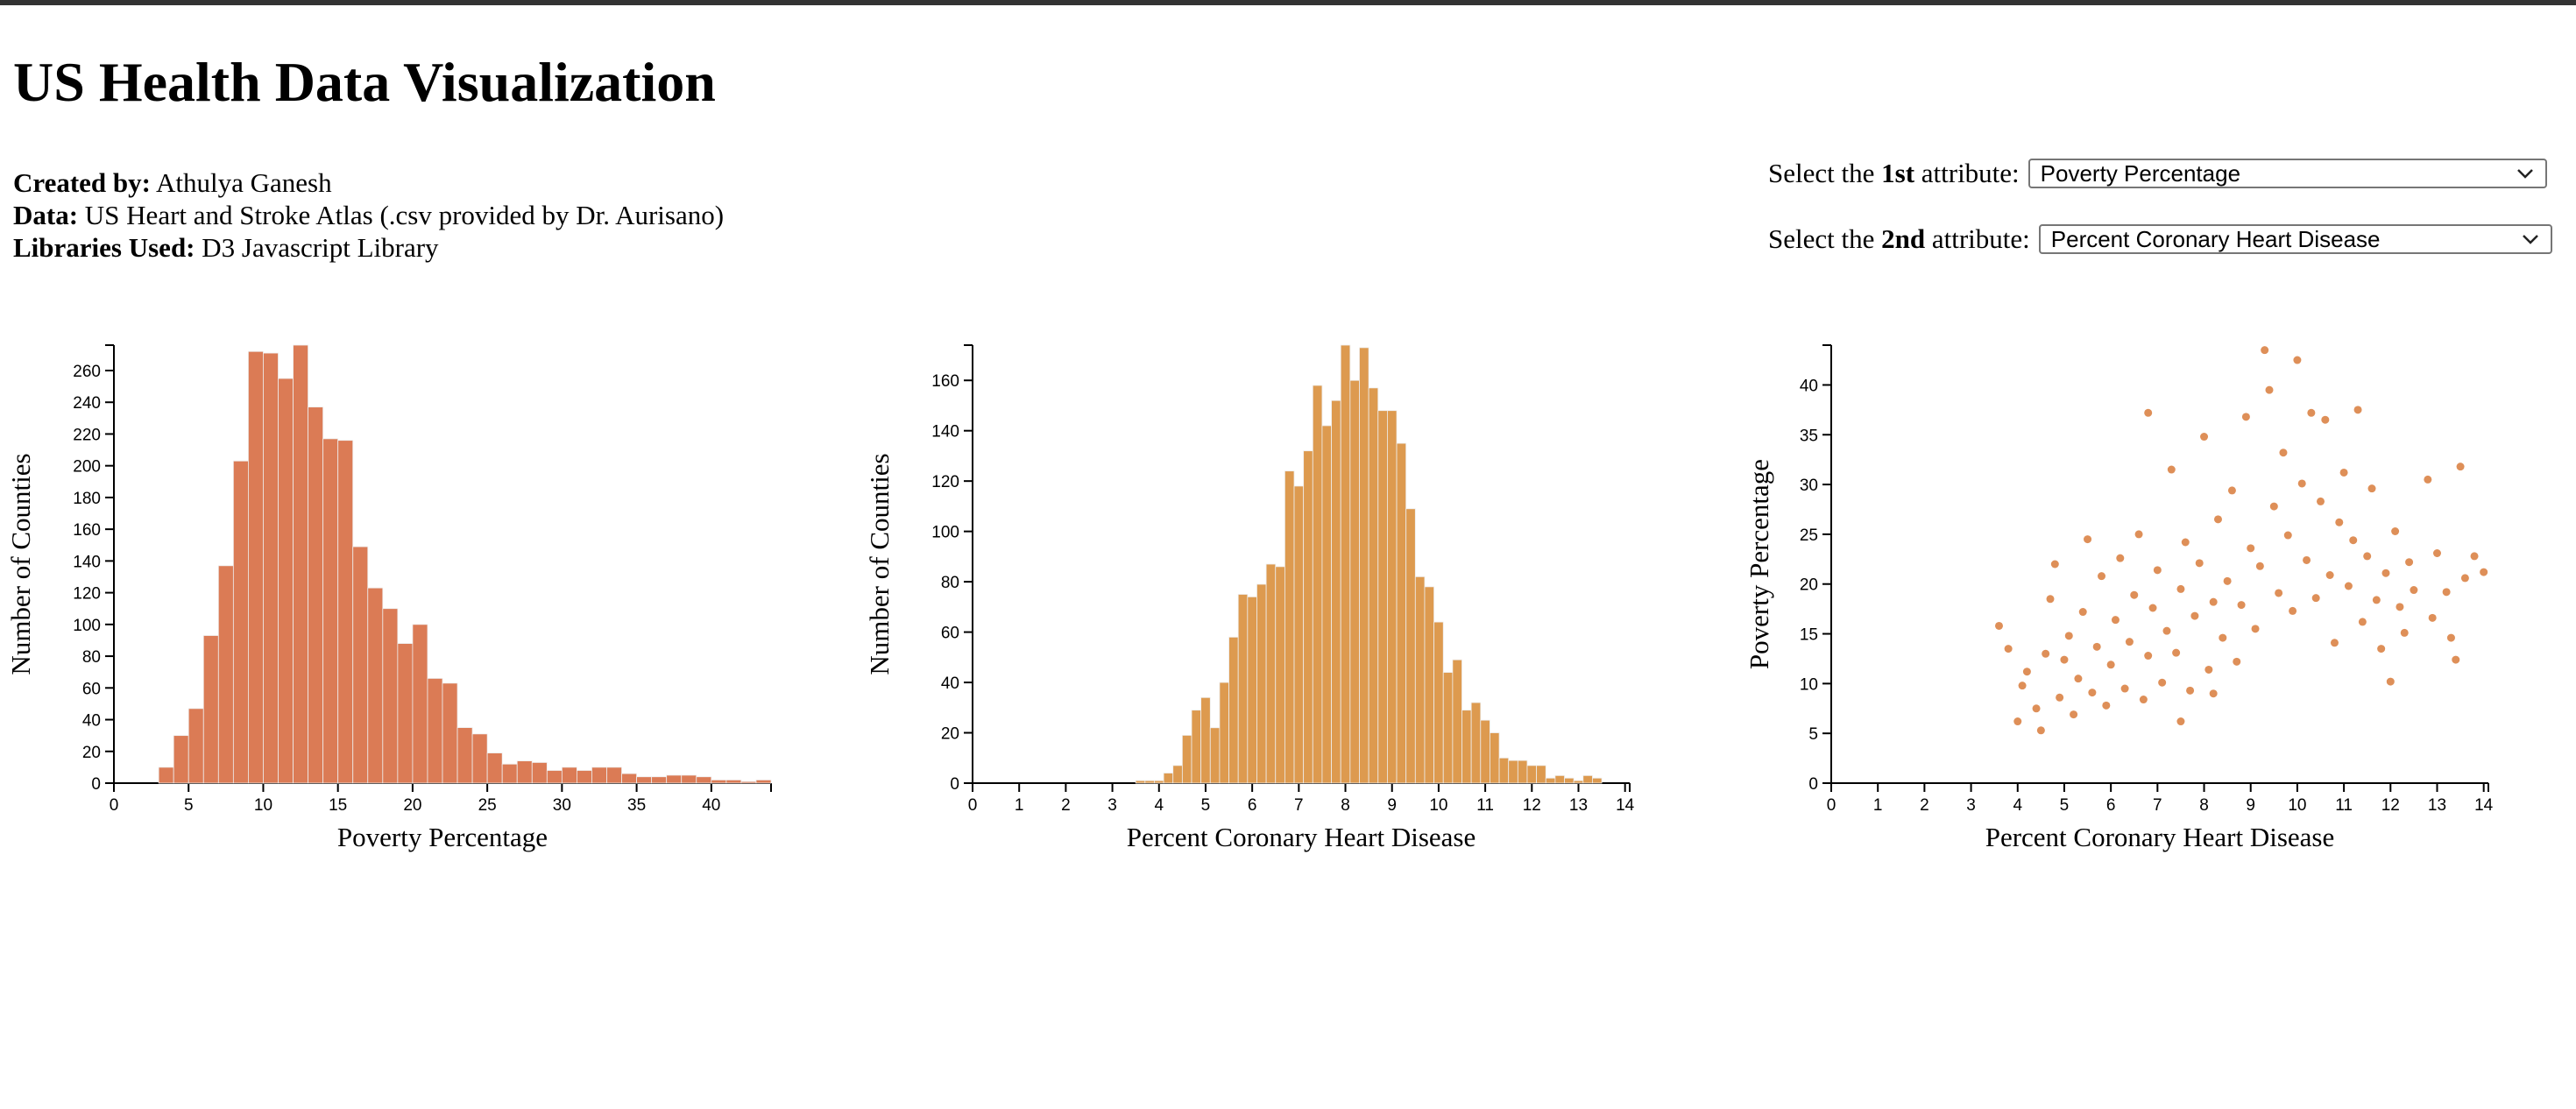  Describe the element at coordinates (87, 404) in the screenshot. I see `y-tick-label: 240` at that location.